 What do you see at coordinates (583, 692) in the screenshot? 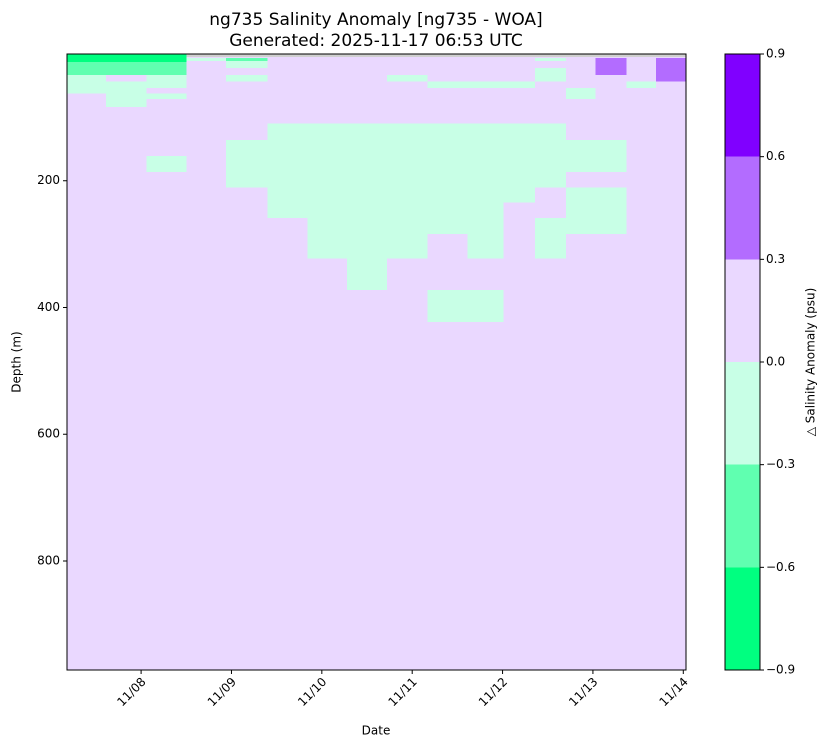
I see `x-tick-label: 11/13` at bounding box center [583, 692].